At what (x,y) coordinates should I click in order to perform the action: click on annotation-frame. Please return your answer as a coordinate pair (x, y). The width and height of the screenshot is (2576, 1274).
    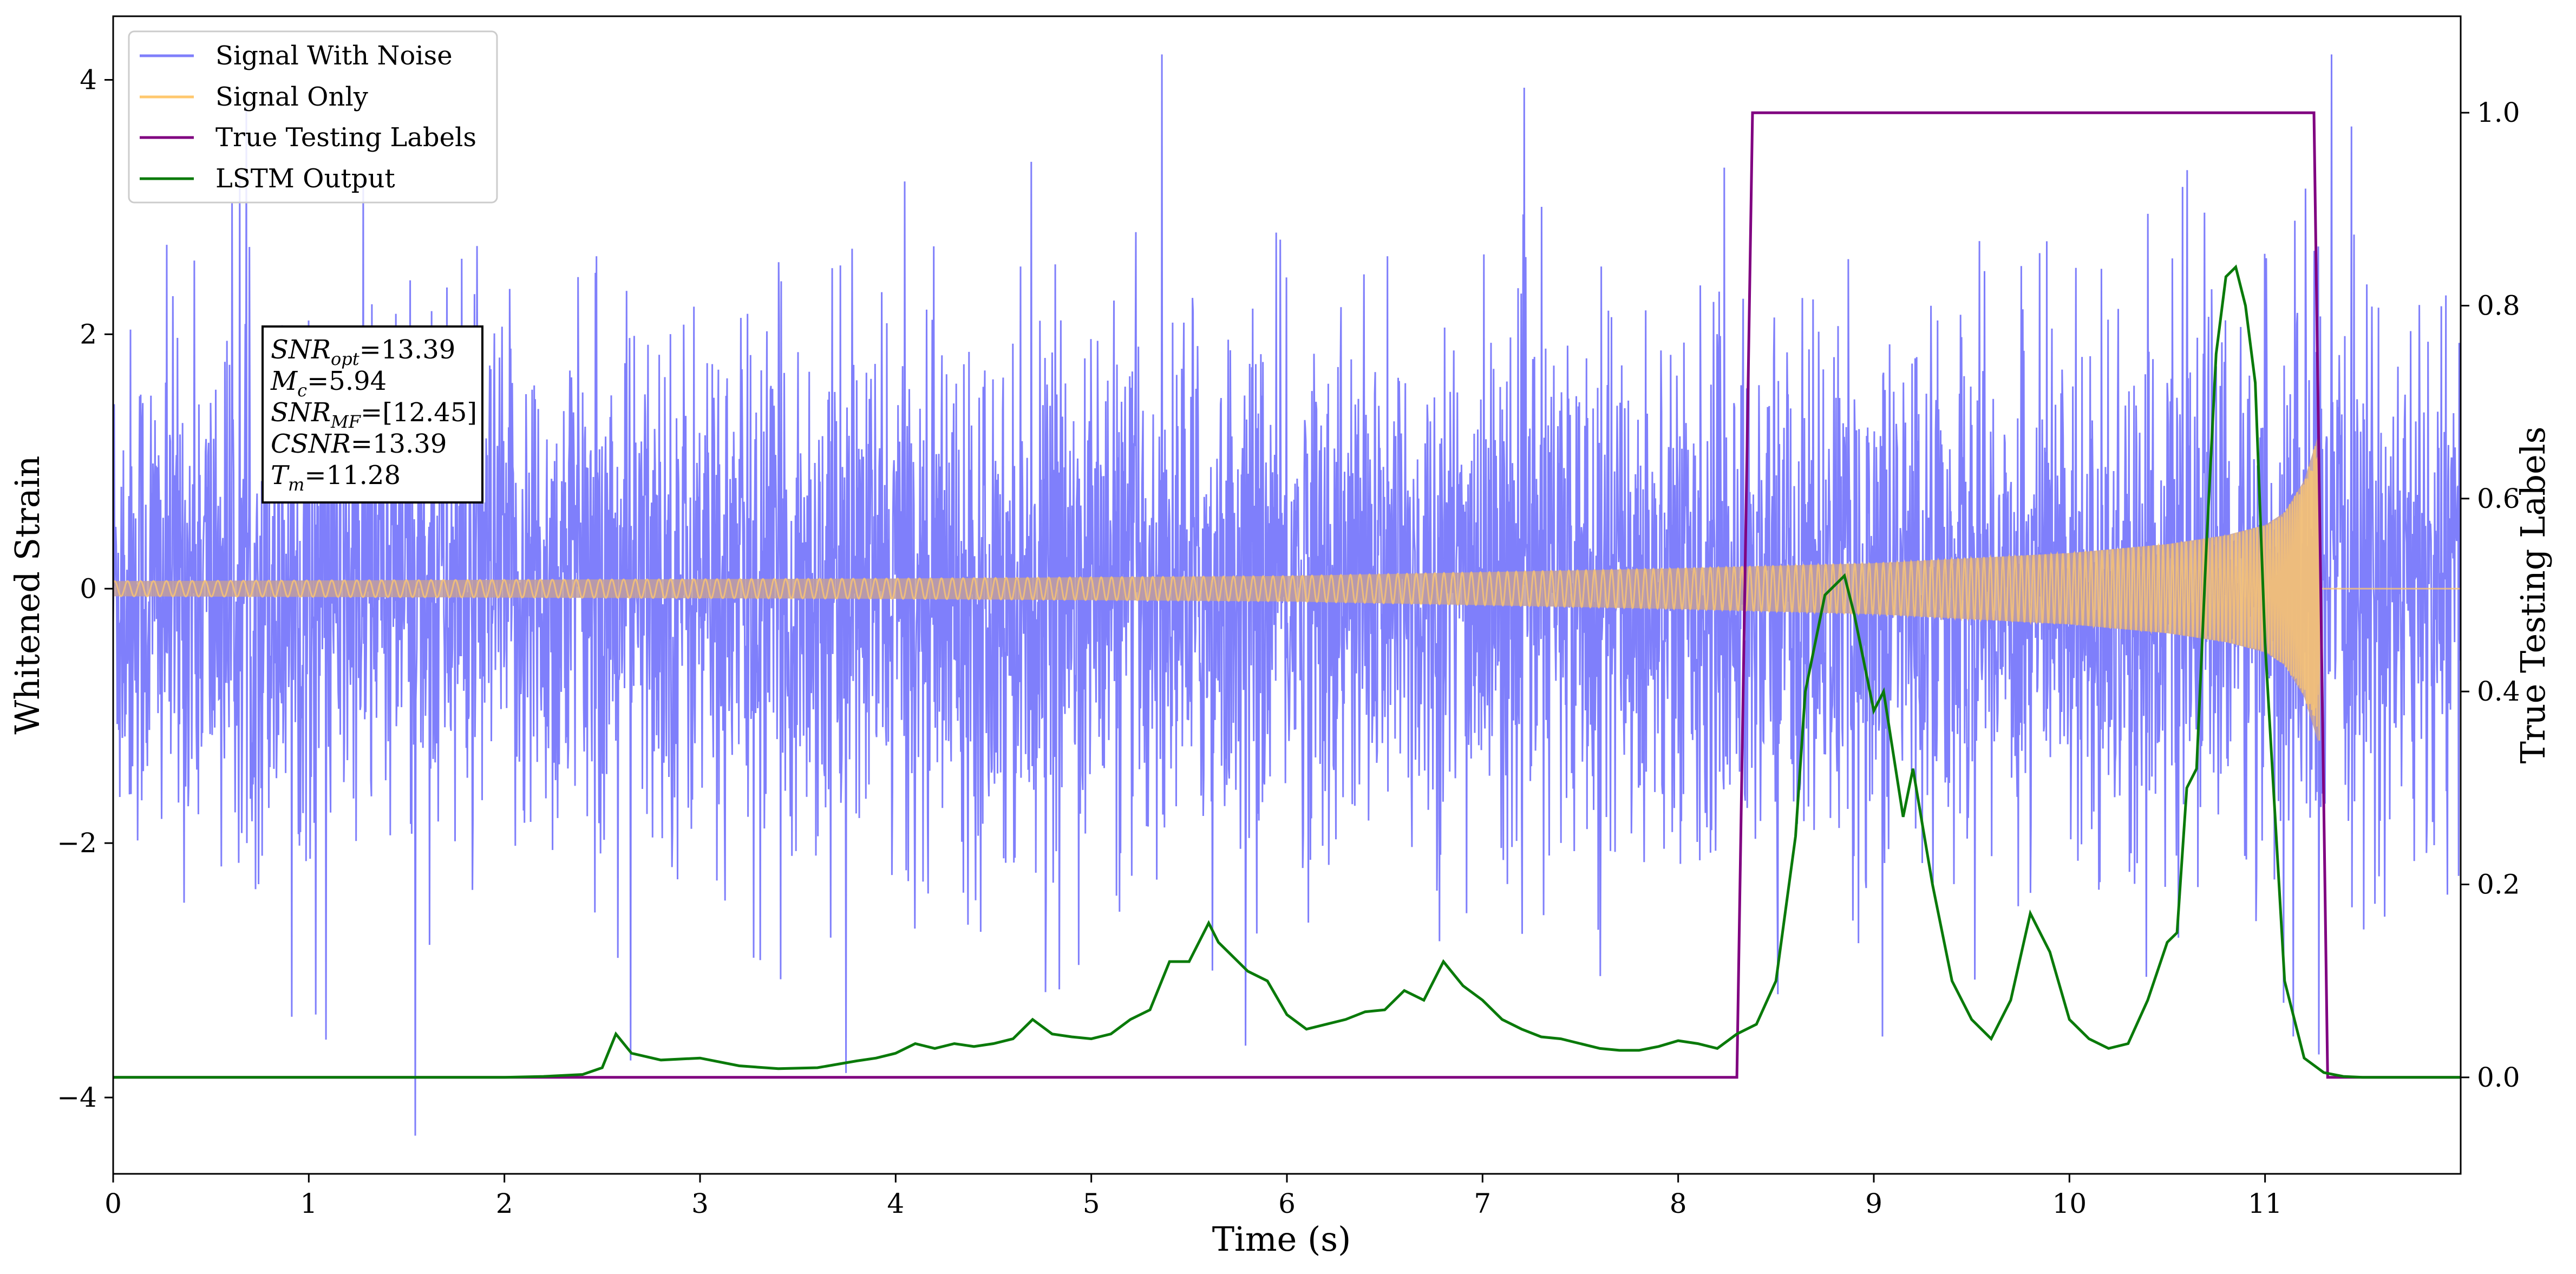
    Looking at the image, I should click on (372, 414).